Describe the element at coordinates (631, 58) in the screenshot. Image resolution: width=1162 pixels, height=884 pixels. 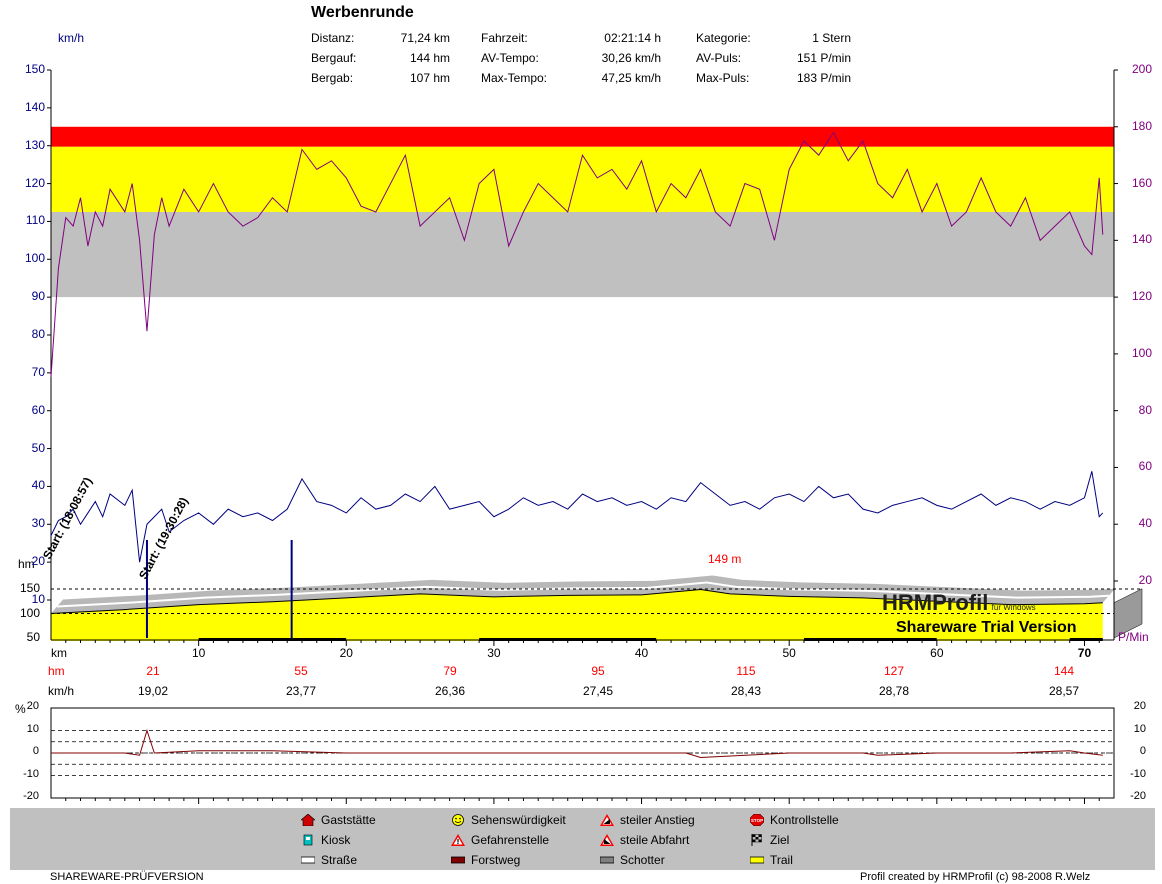
I see `stat-avtempo-value: 30,26 km/h` at that location.